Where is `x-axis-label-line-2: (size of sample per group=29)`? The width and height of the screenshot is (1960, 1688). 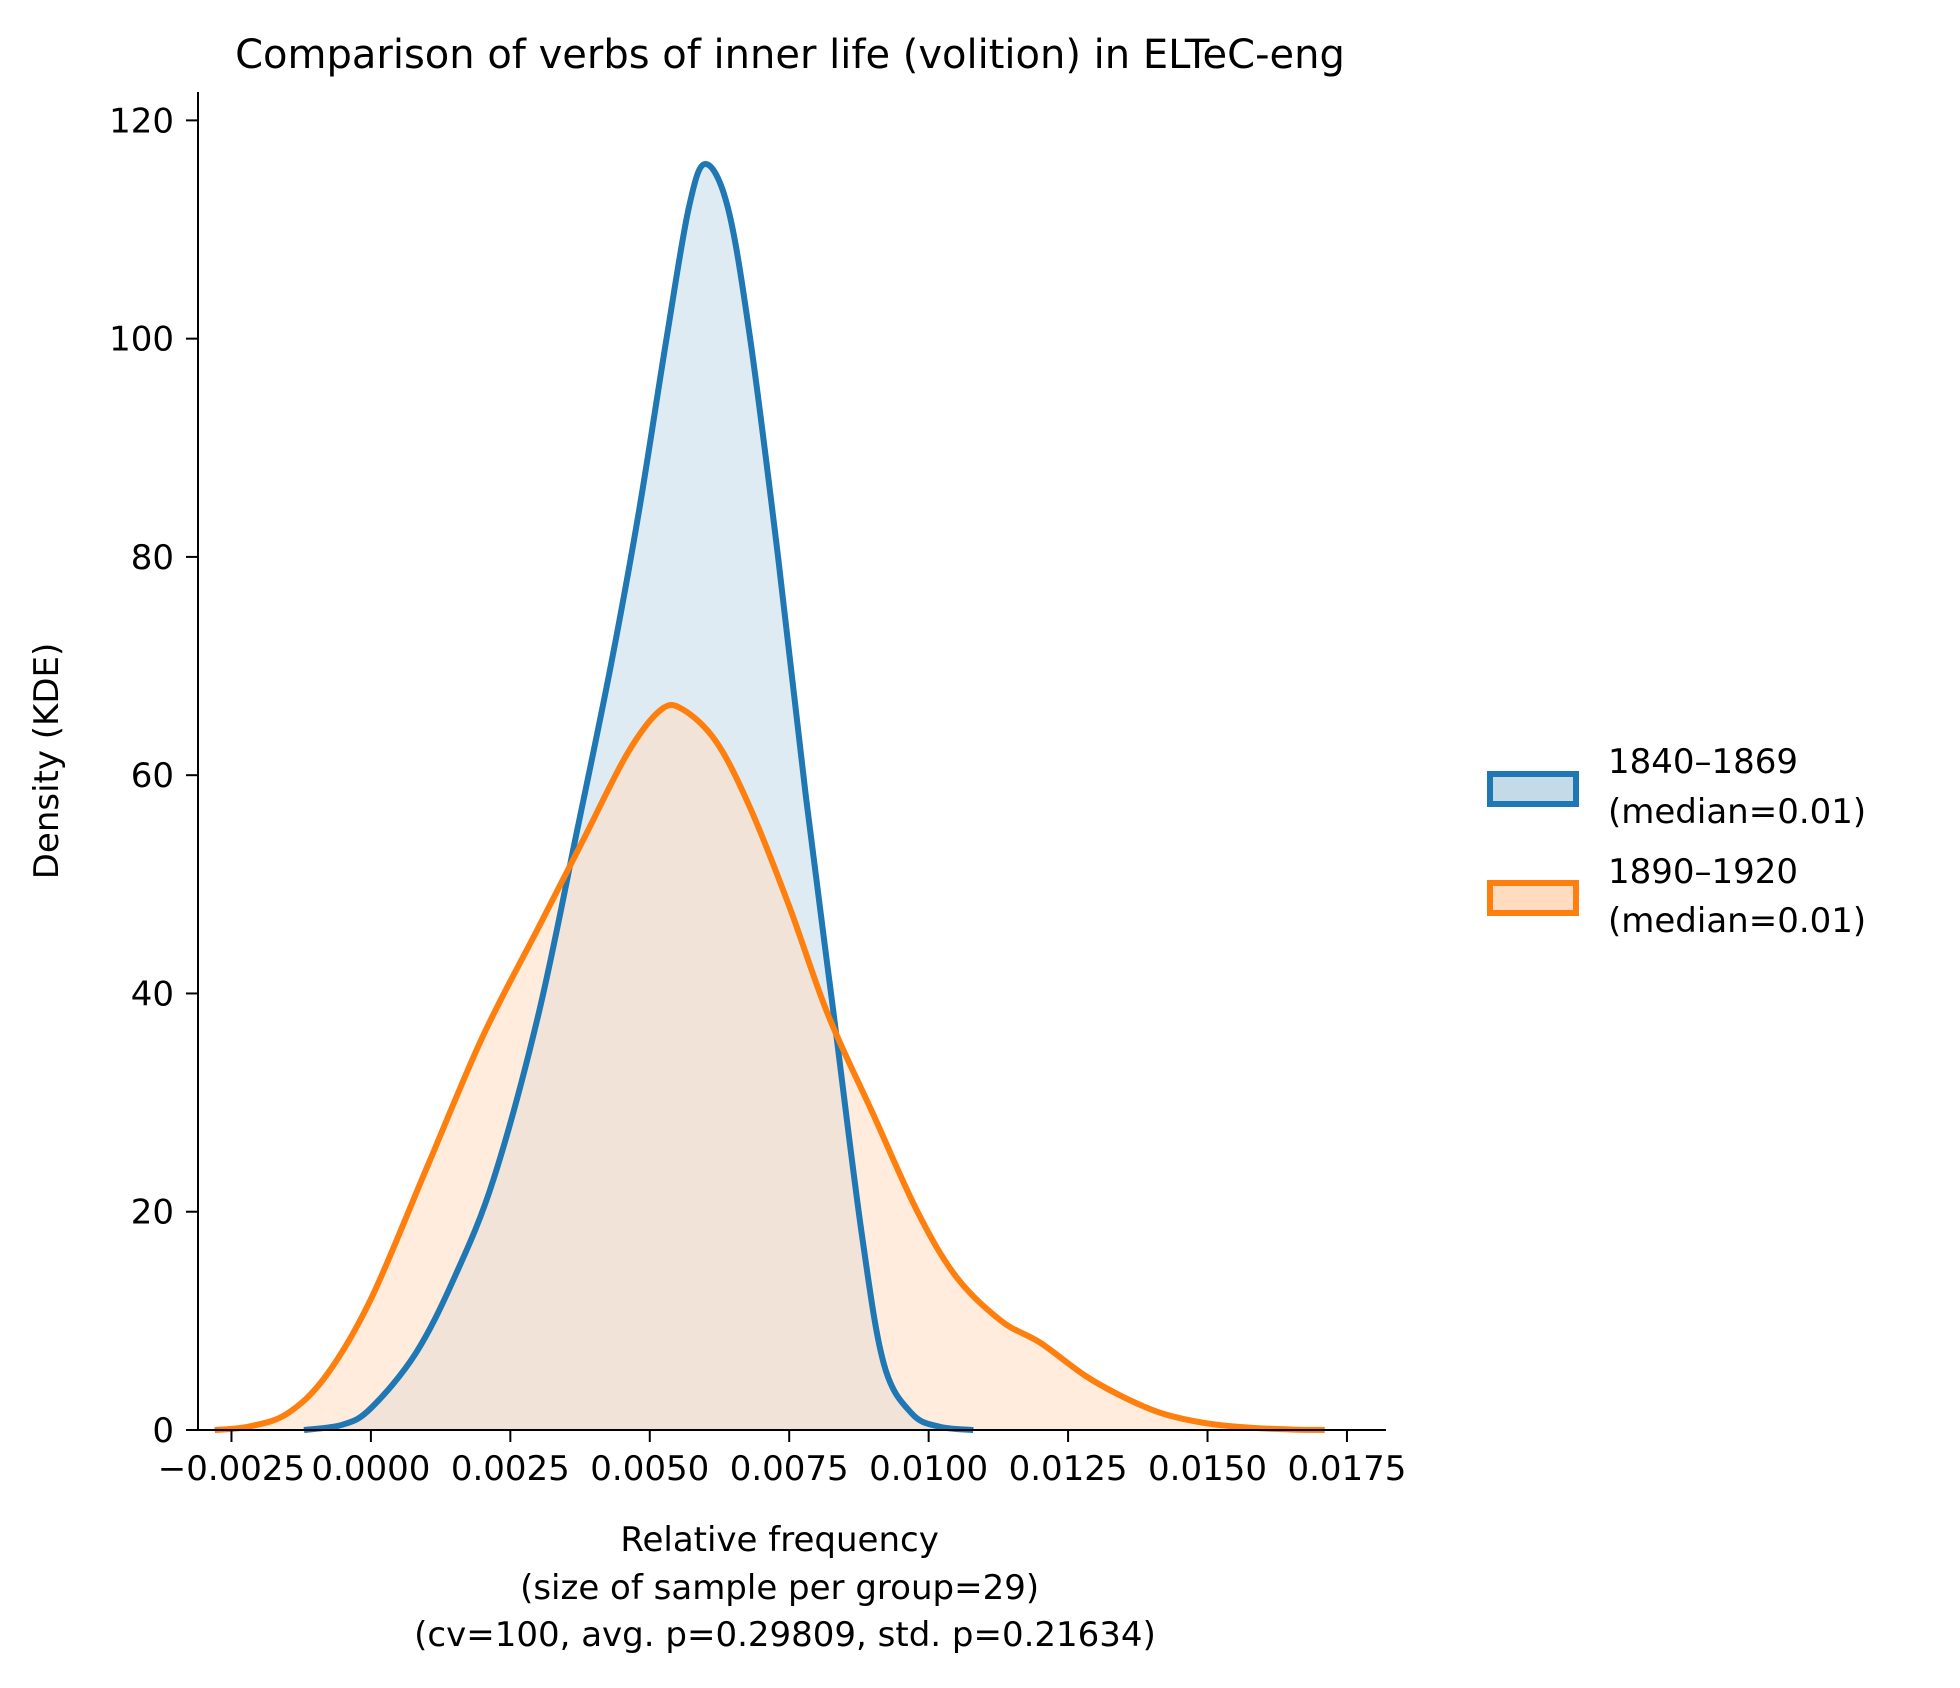
x-axis-label-line-2: (size of sample per group=29) is located at coordinates (779, 1588).